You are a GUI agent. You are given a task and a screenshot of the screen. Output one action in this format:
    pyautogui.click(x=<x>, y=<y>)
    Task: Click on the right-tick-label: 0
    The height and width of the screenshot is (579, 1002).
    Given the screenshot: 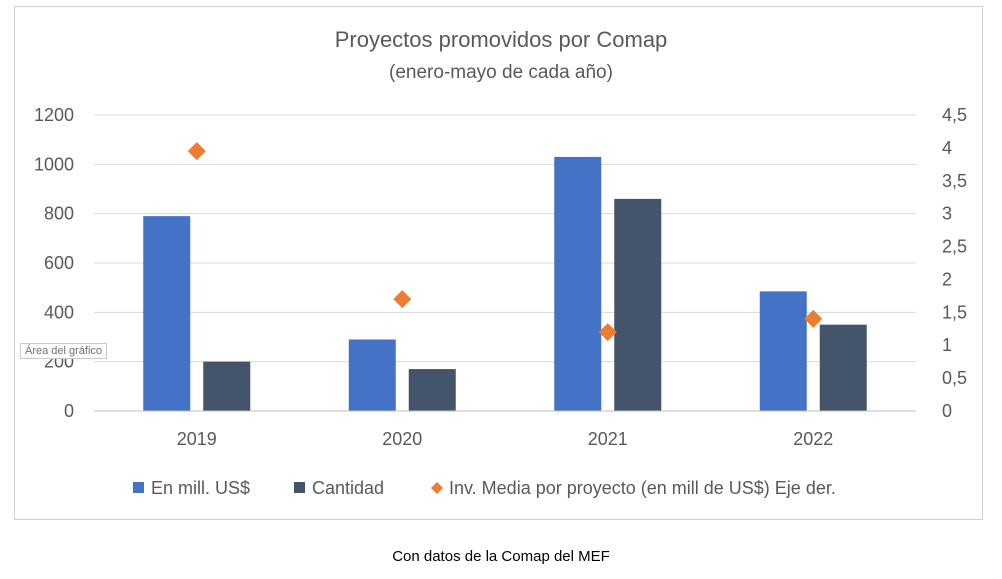 What is the action you would take?
    pyautogui.click(x=947, y=411)
    